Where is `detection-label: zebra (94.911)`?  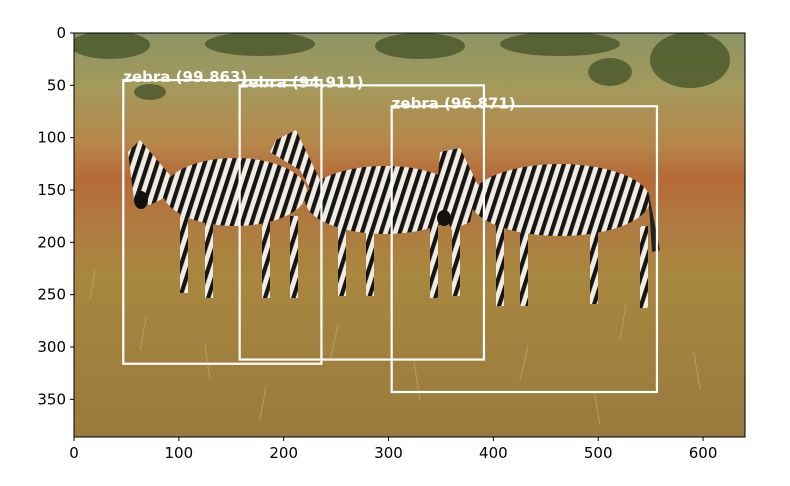 detection-label: zebra (94.911) is located at coordinates (302, 82).